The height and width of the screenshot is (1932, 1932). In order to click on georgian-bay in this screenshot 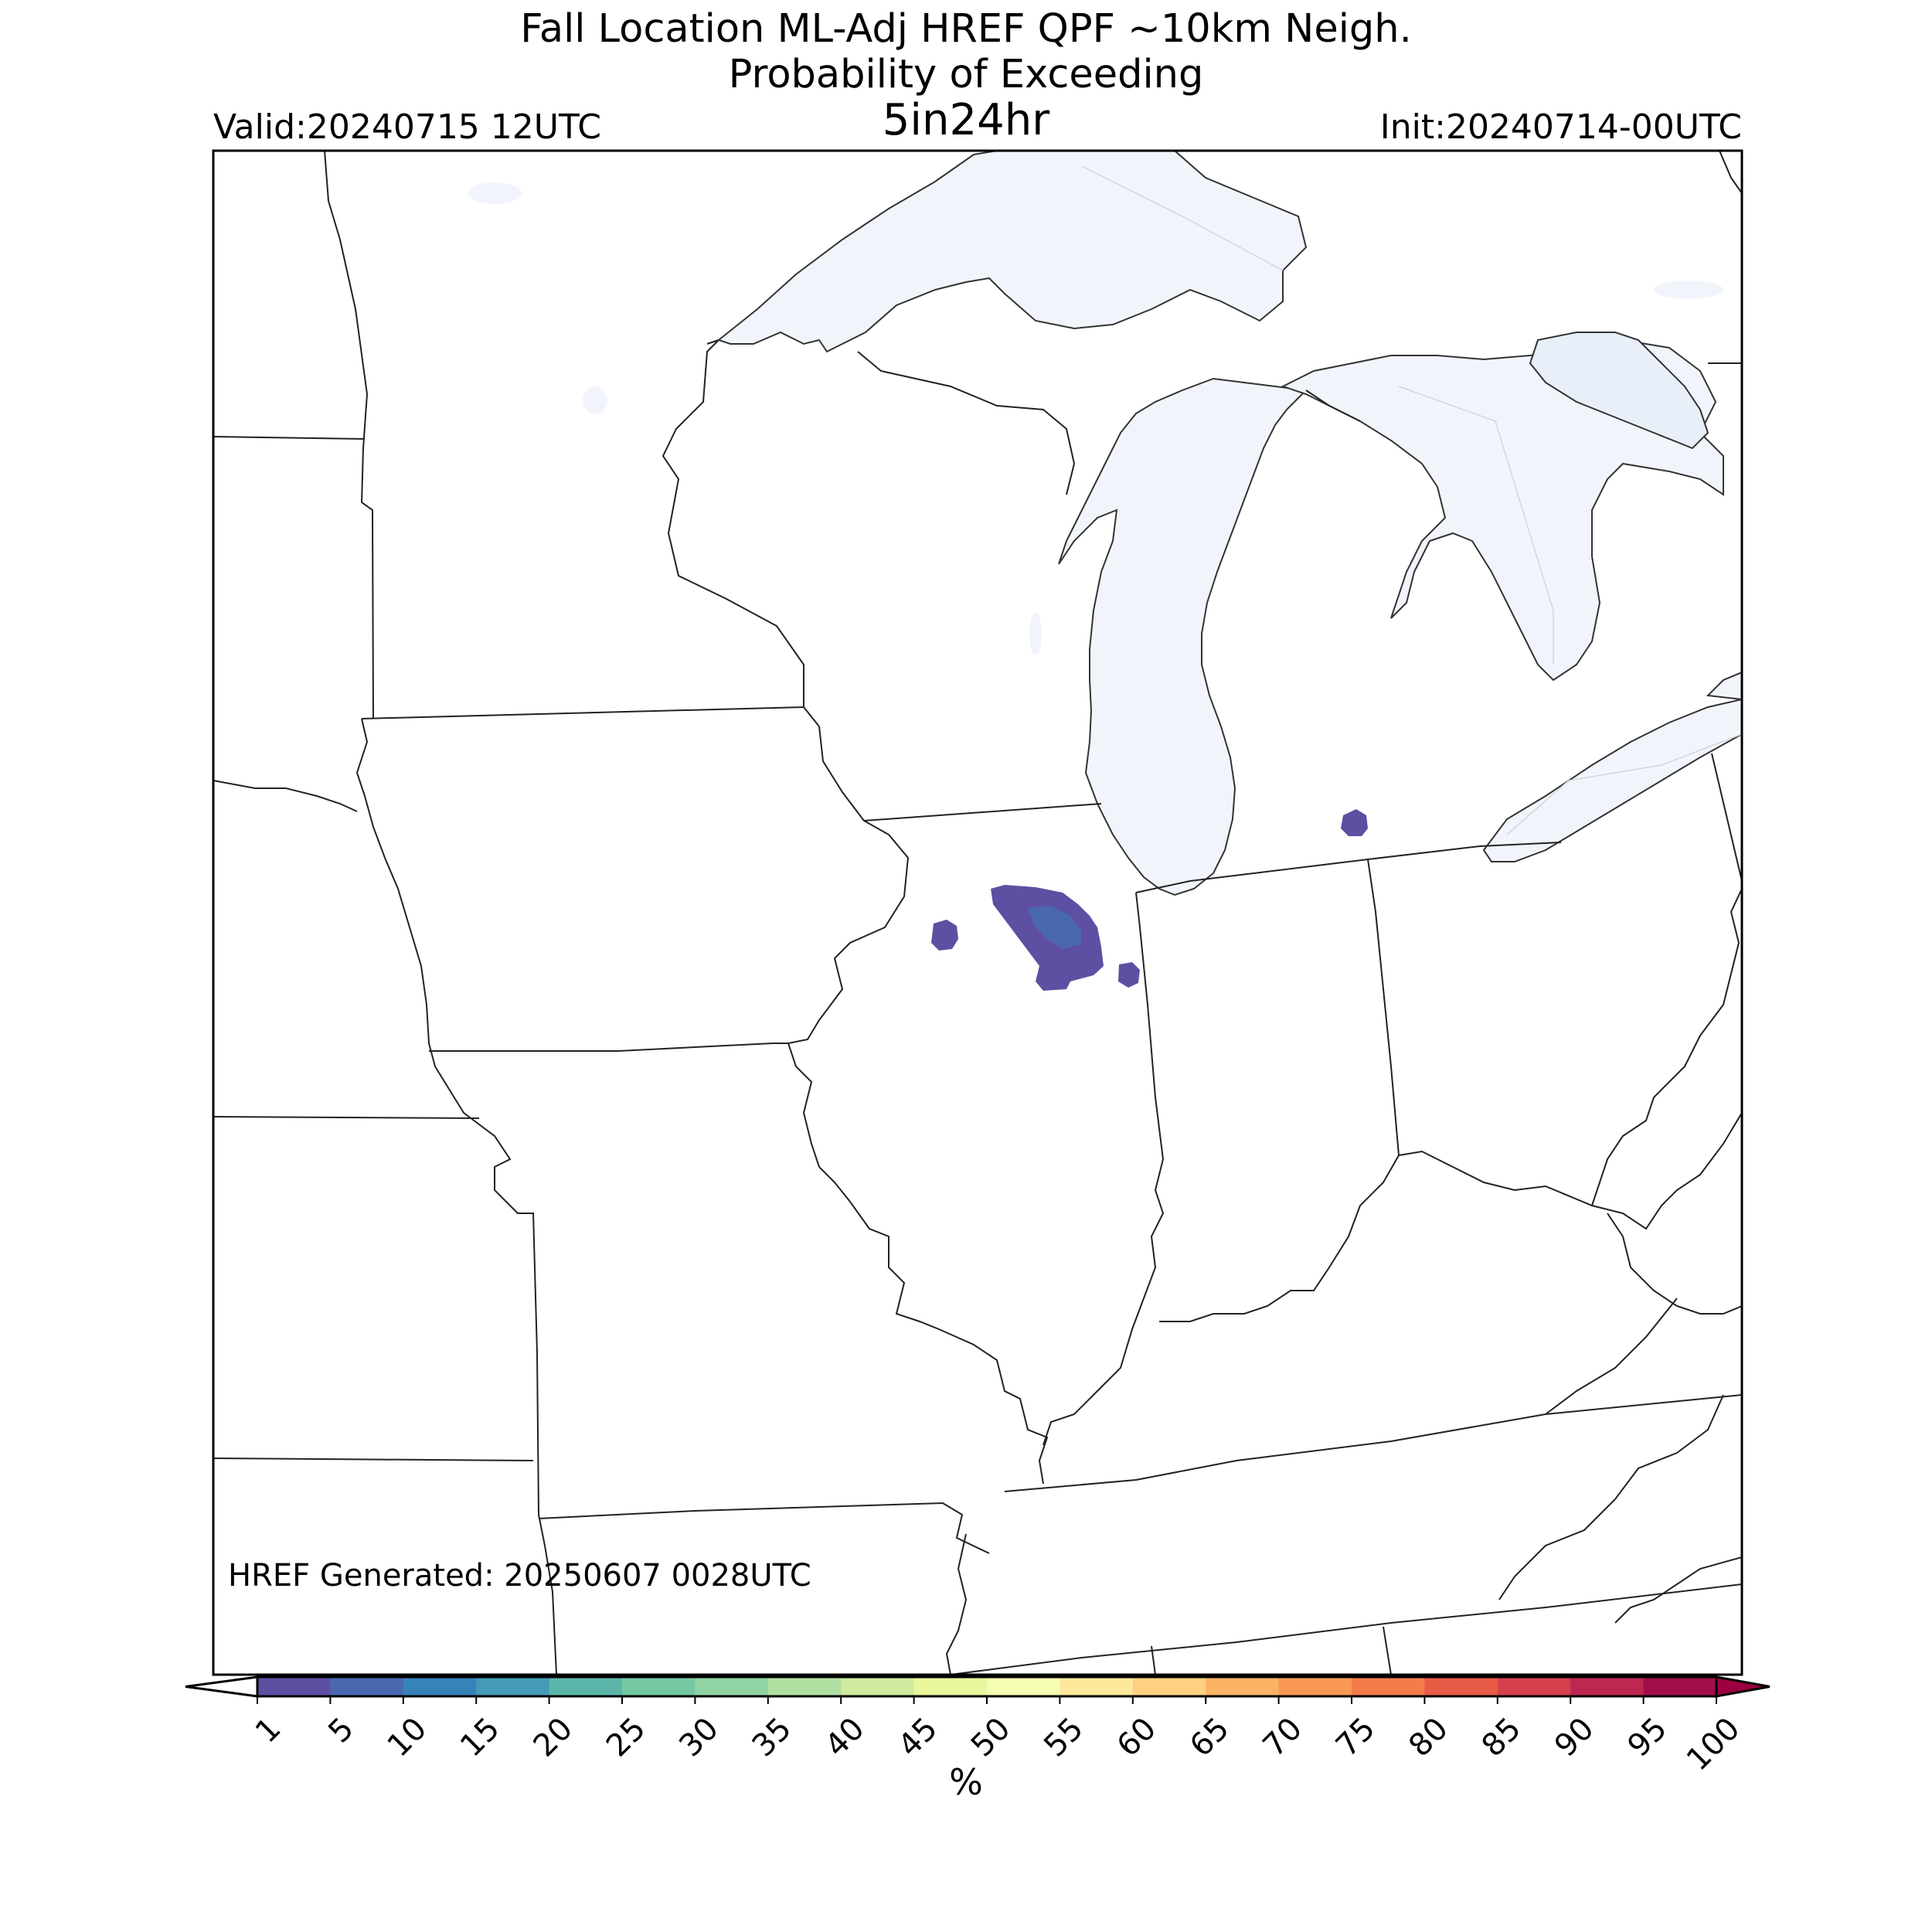, I will do `click(1619, 391)`.